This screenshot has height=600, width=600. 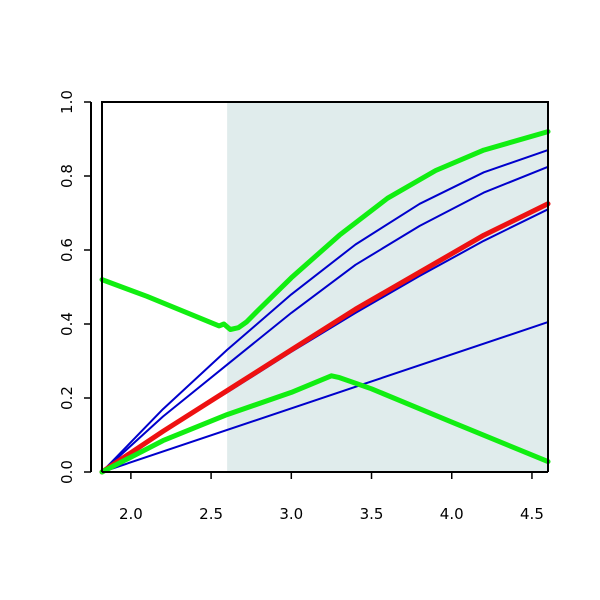 I want to click on y-tick-label: 0.4, so click(x=67, y=324).